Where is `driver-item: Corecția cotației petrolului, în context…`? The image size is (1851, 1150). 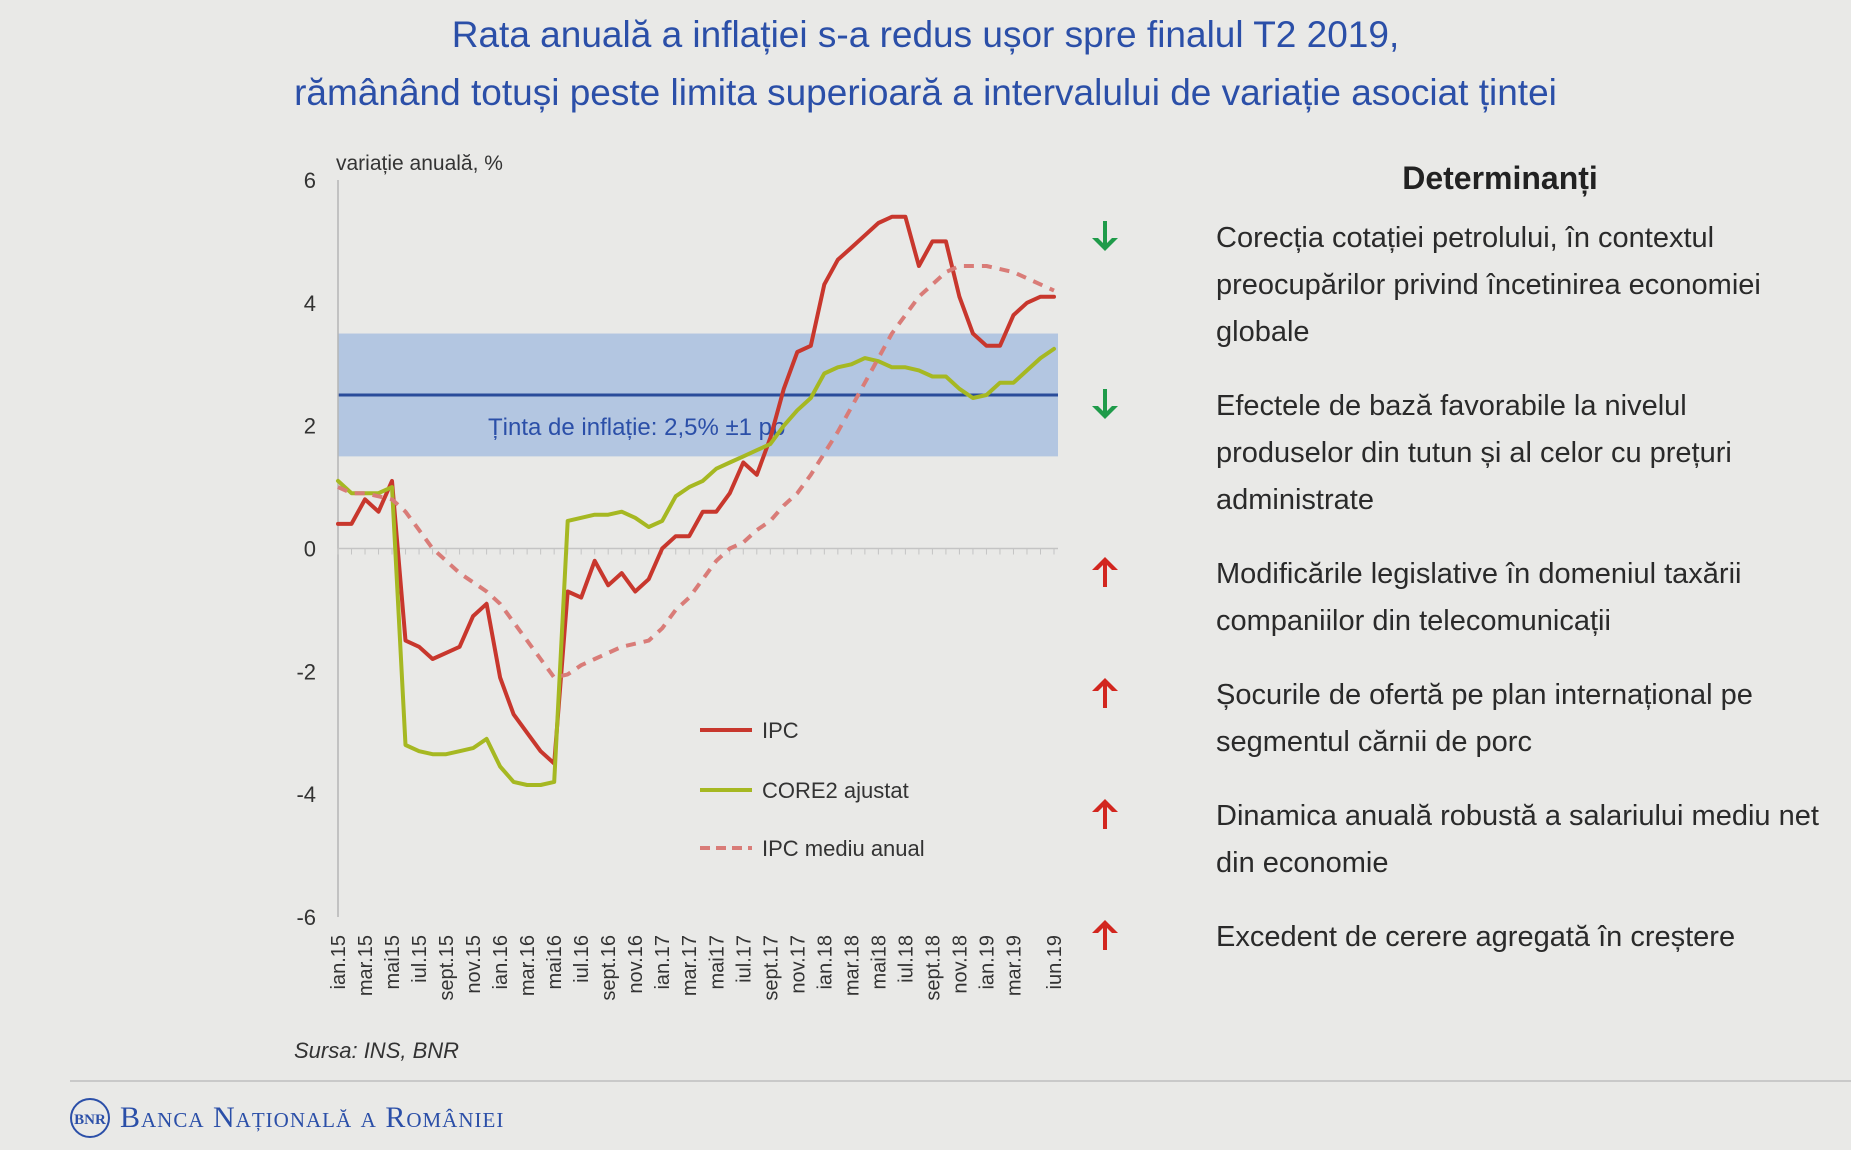
driver-item: Corecția cotației petrolului, în context… is located at coordinates (1460, 285).